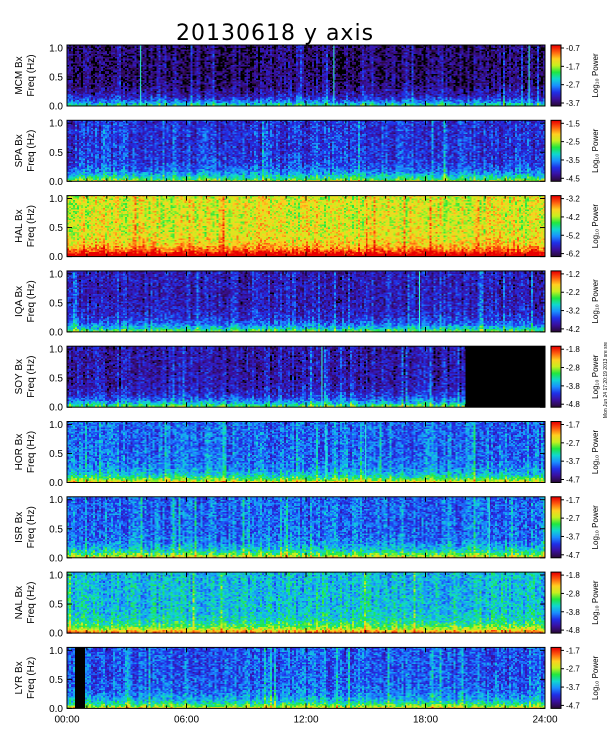  Describe the element at coordinates (305, 719) in the screenshot. I see `x-tick-label: 12:00` at that location.